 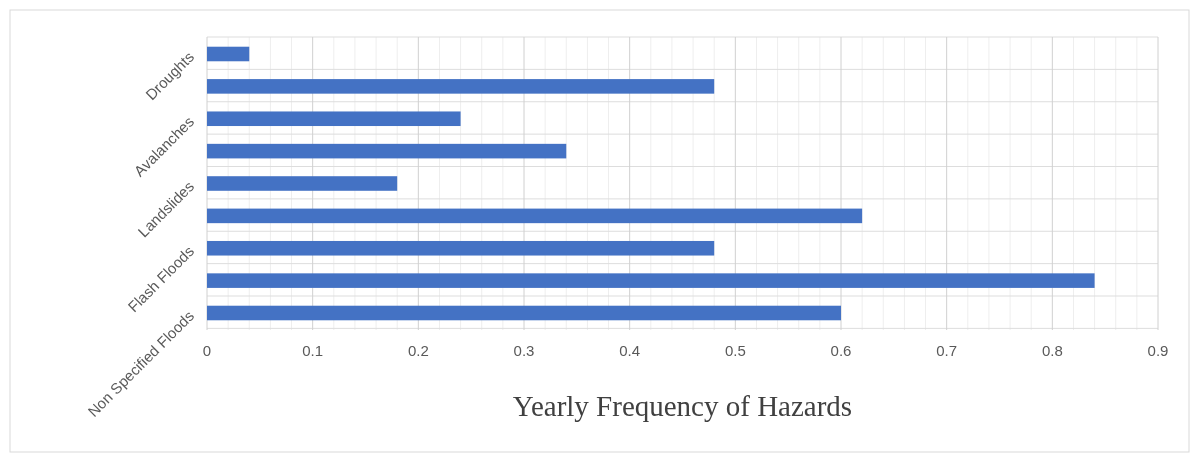 I want to click on x-tick-label: 0.1, so click(x=313, y=350).